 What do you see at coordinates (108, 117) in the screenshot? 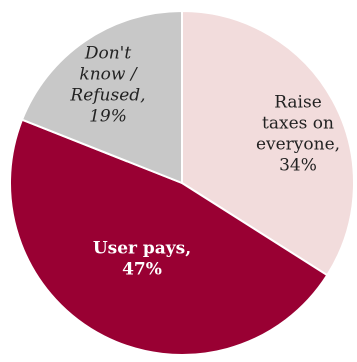
I see `pie-slice-label-line: 19%` at bounding box center [108, 117].